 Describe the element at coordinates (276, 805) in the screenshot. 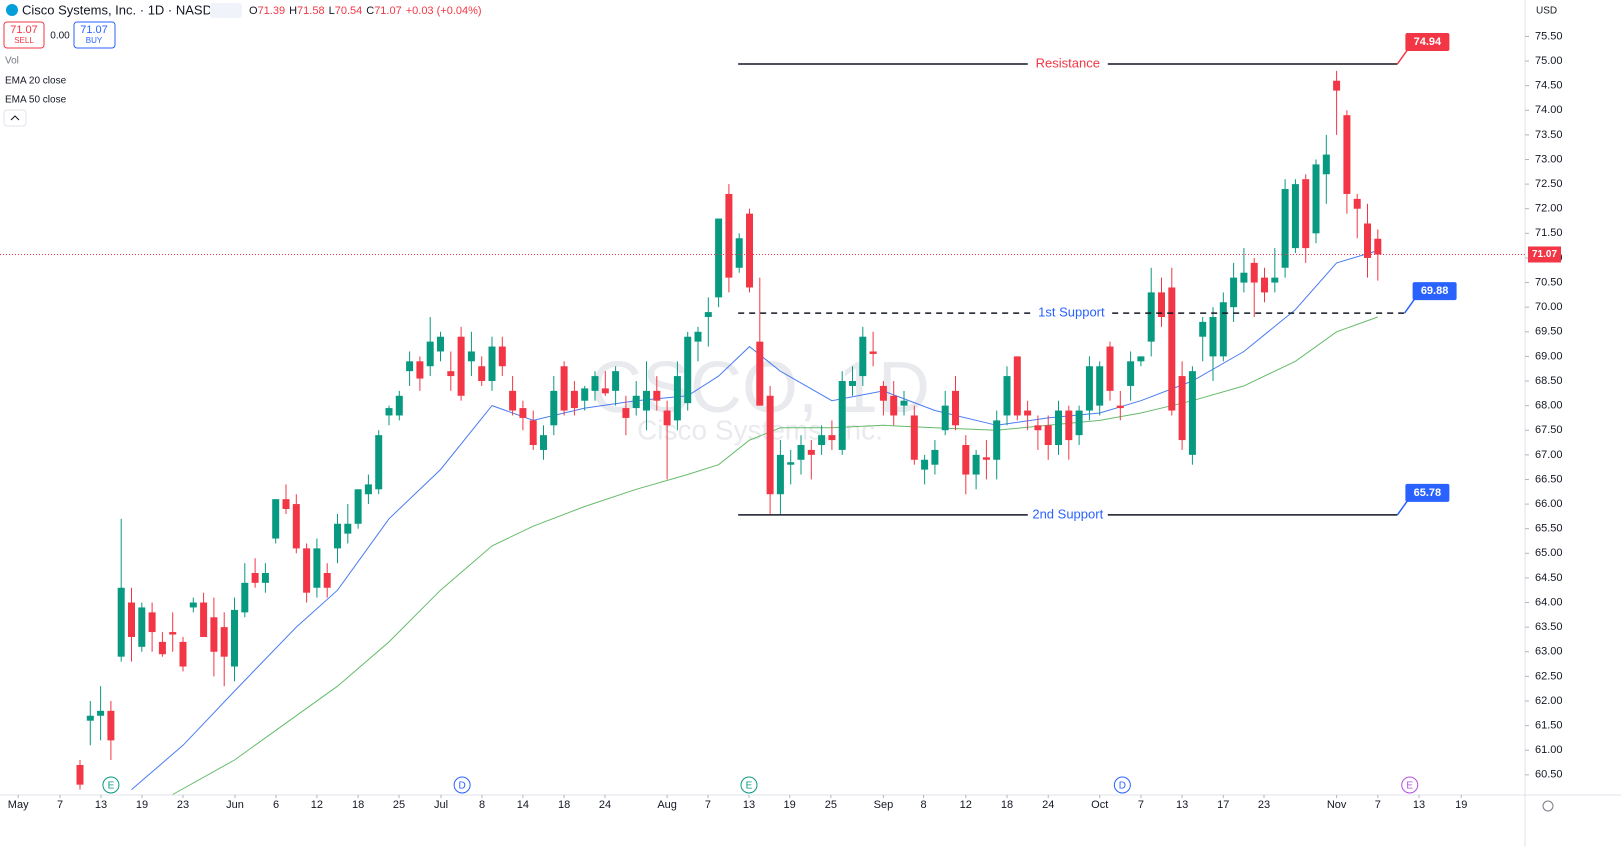

I see `x-tick-label: 6` at that location.